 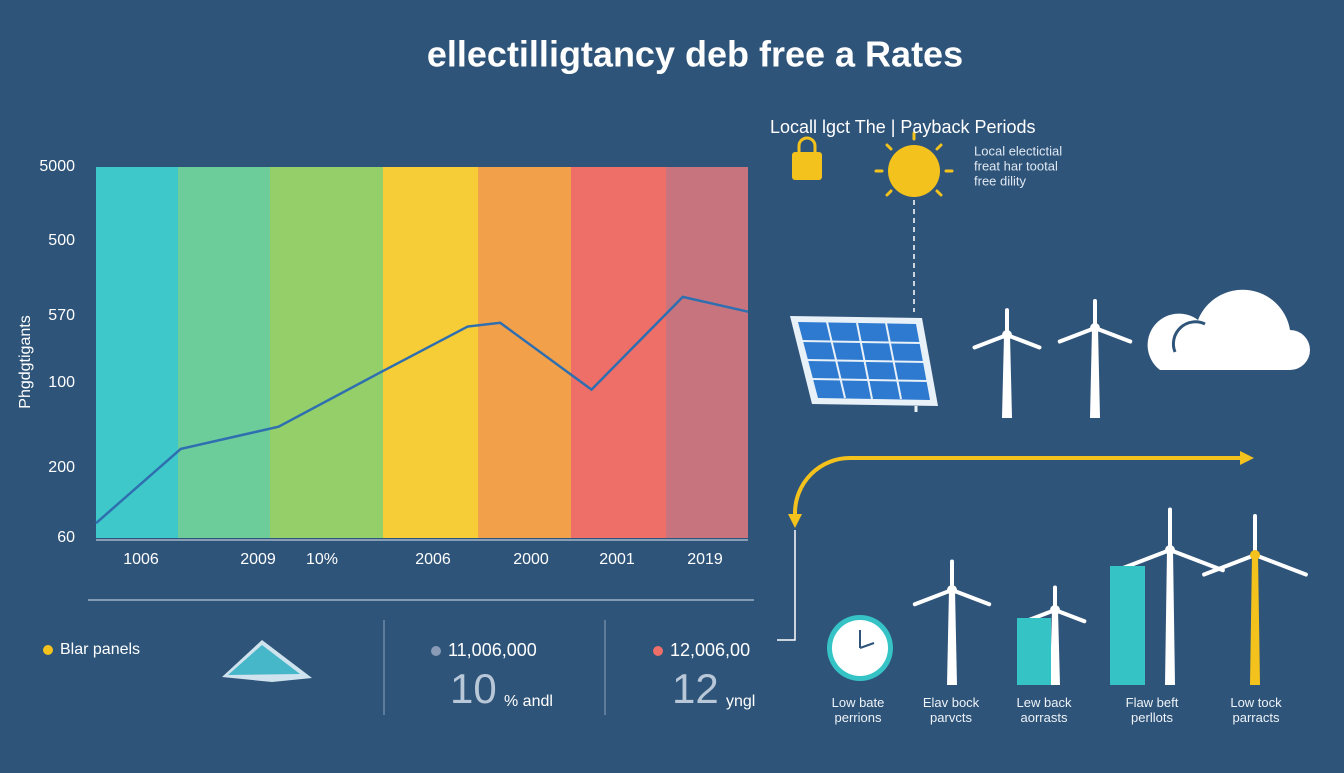 I want to click on x-tick-label: 2000, so click(x=531, y=559).